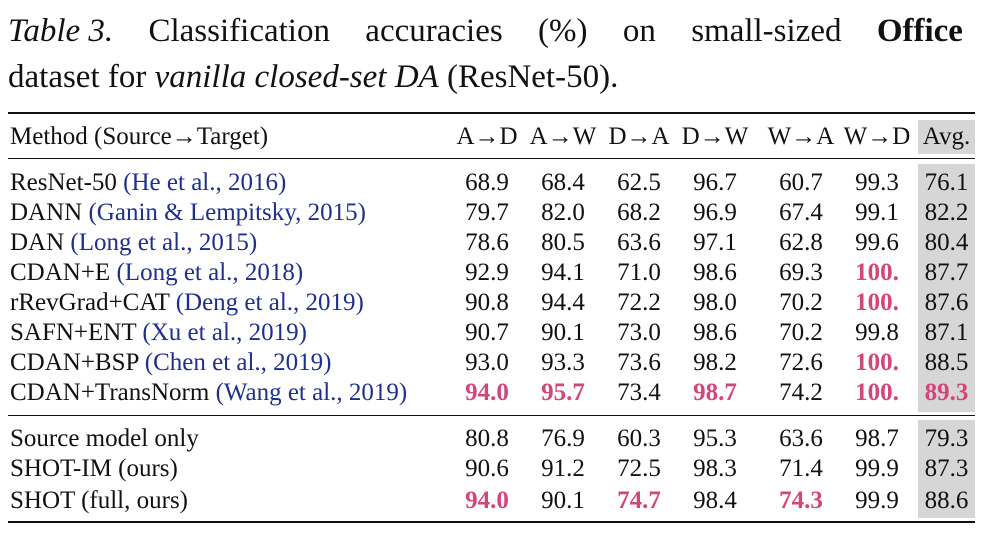 This screenshot has height=553, width=988. I want to click on caption-word: small-sized, so click(766, 31).